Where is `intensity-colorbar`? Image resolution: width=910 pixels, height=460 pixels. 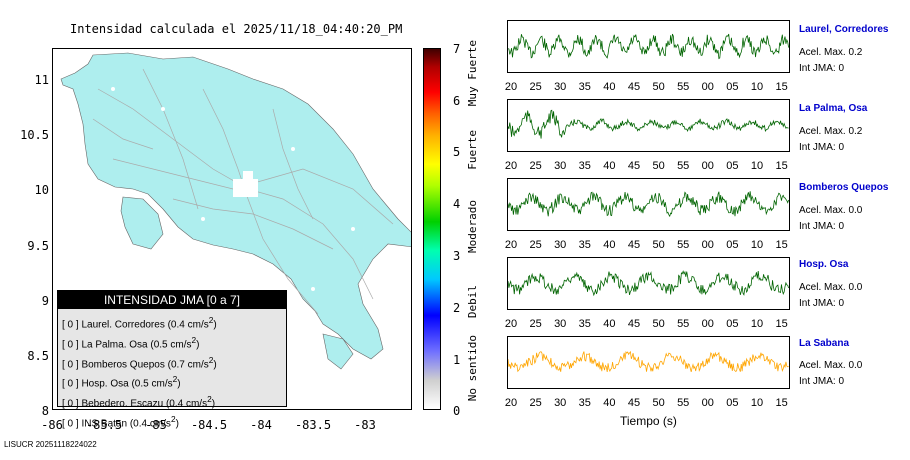
intensity-colorbar is located at coordinates (432, 229).